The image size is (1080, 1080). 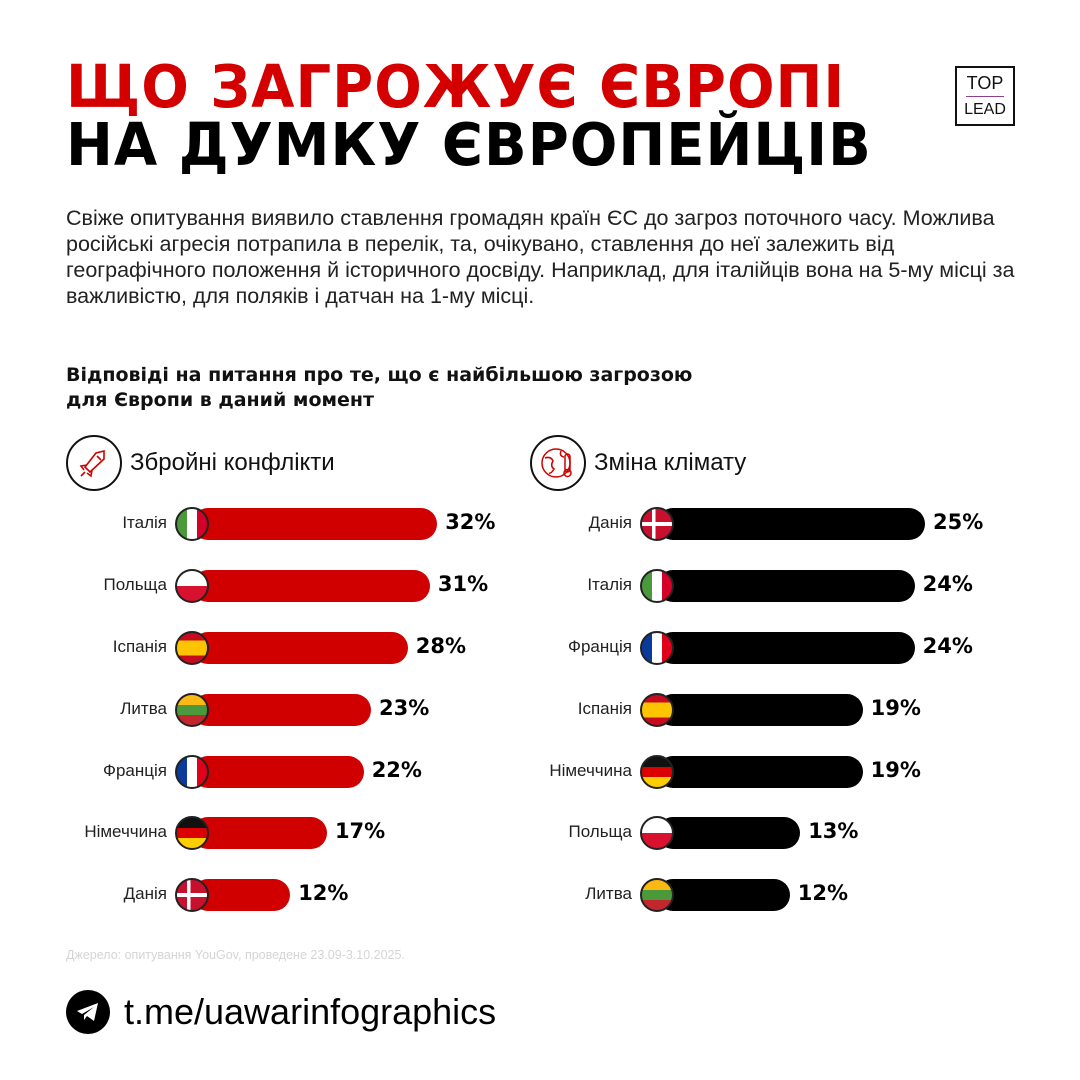 What do you see at coordinates (456, 87) in the screenshot?
I see `title-line-1: ЩО ЗАГРОЖУЄ ЄВРОПІ` at bounding box center [456, 87].